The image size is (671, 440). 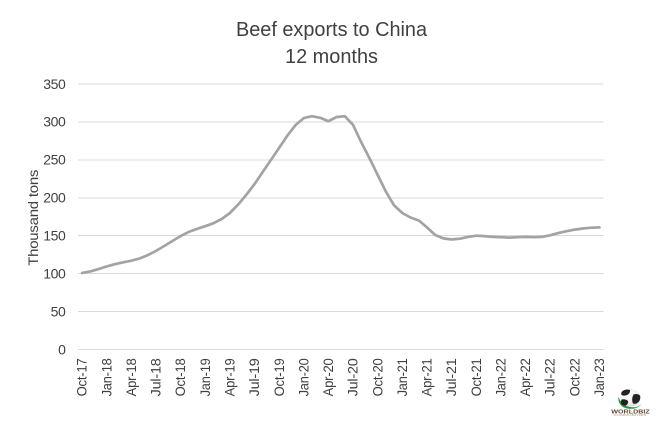 What do you see at coordinates (630, 412) in the screenshot?
I see `svg-text: WORLDBIZ` at bounding box center [630, 412].